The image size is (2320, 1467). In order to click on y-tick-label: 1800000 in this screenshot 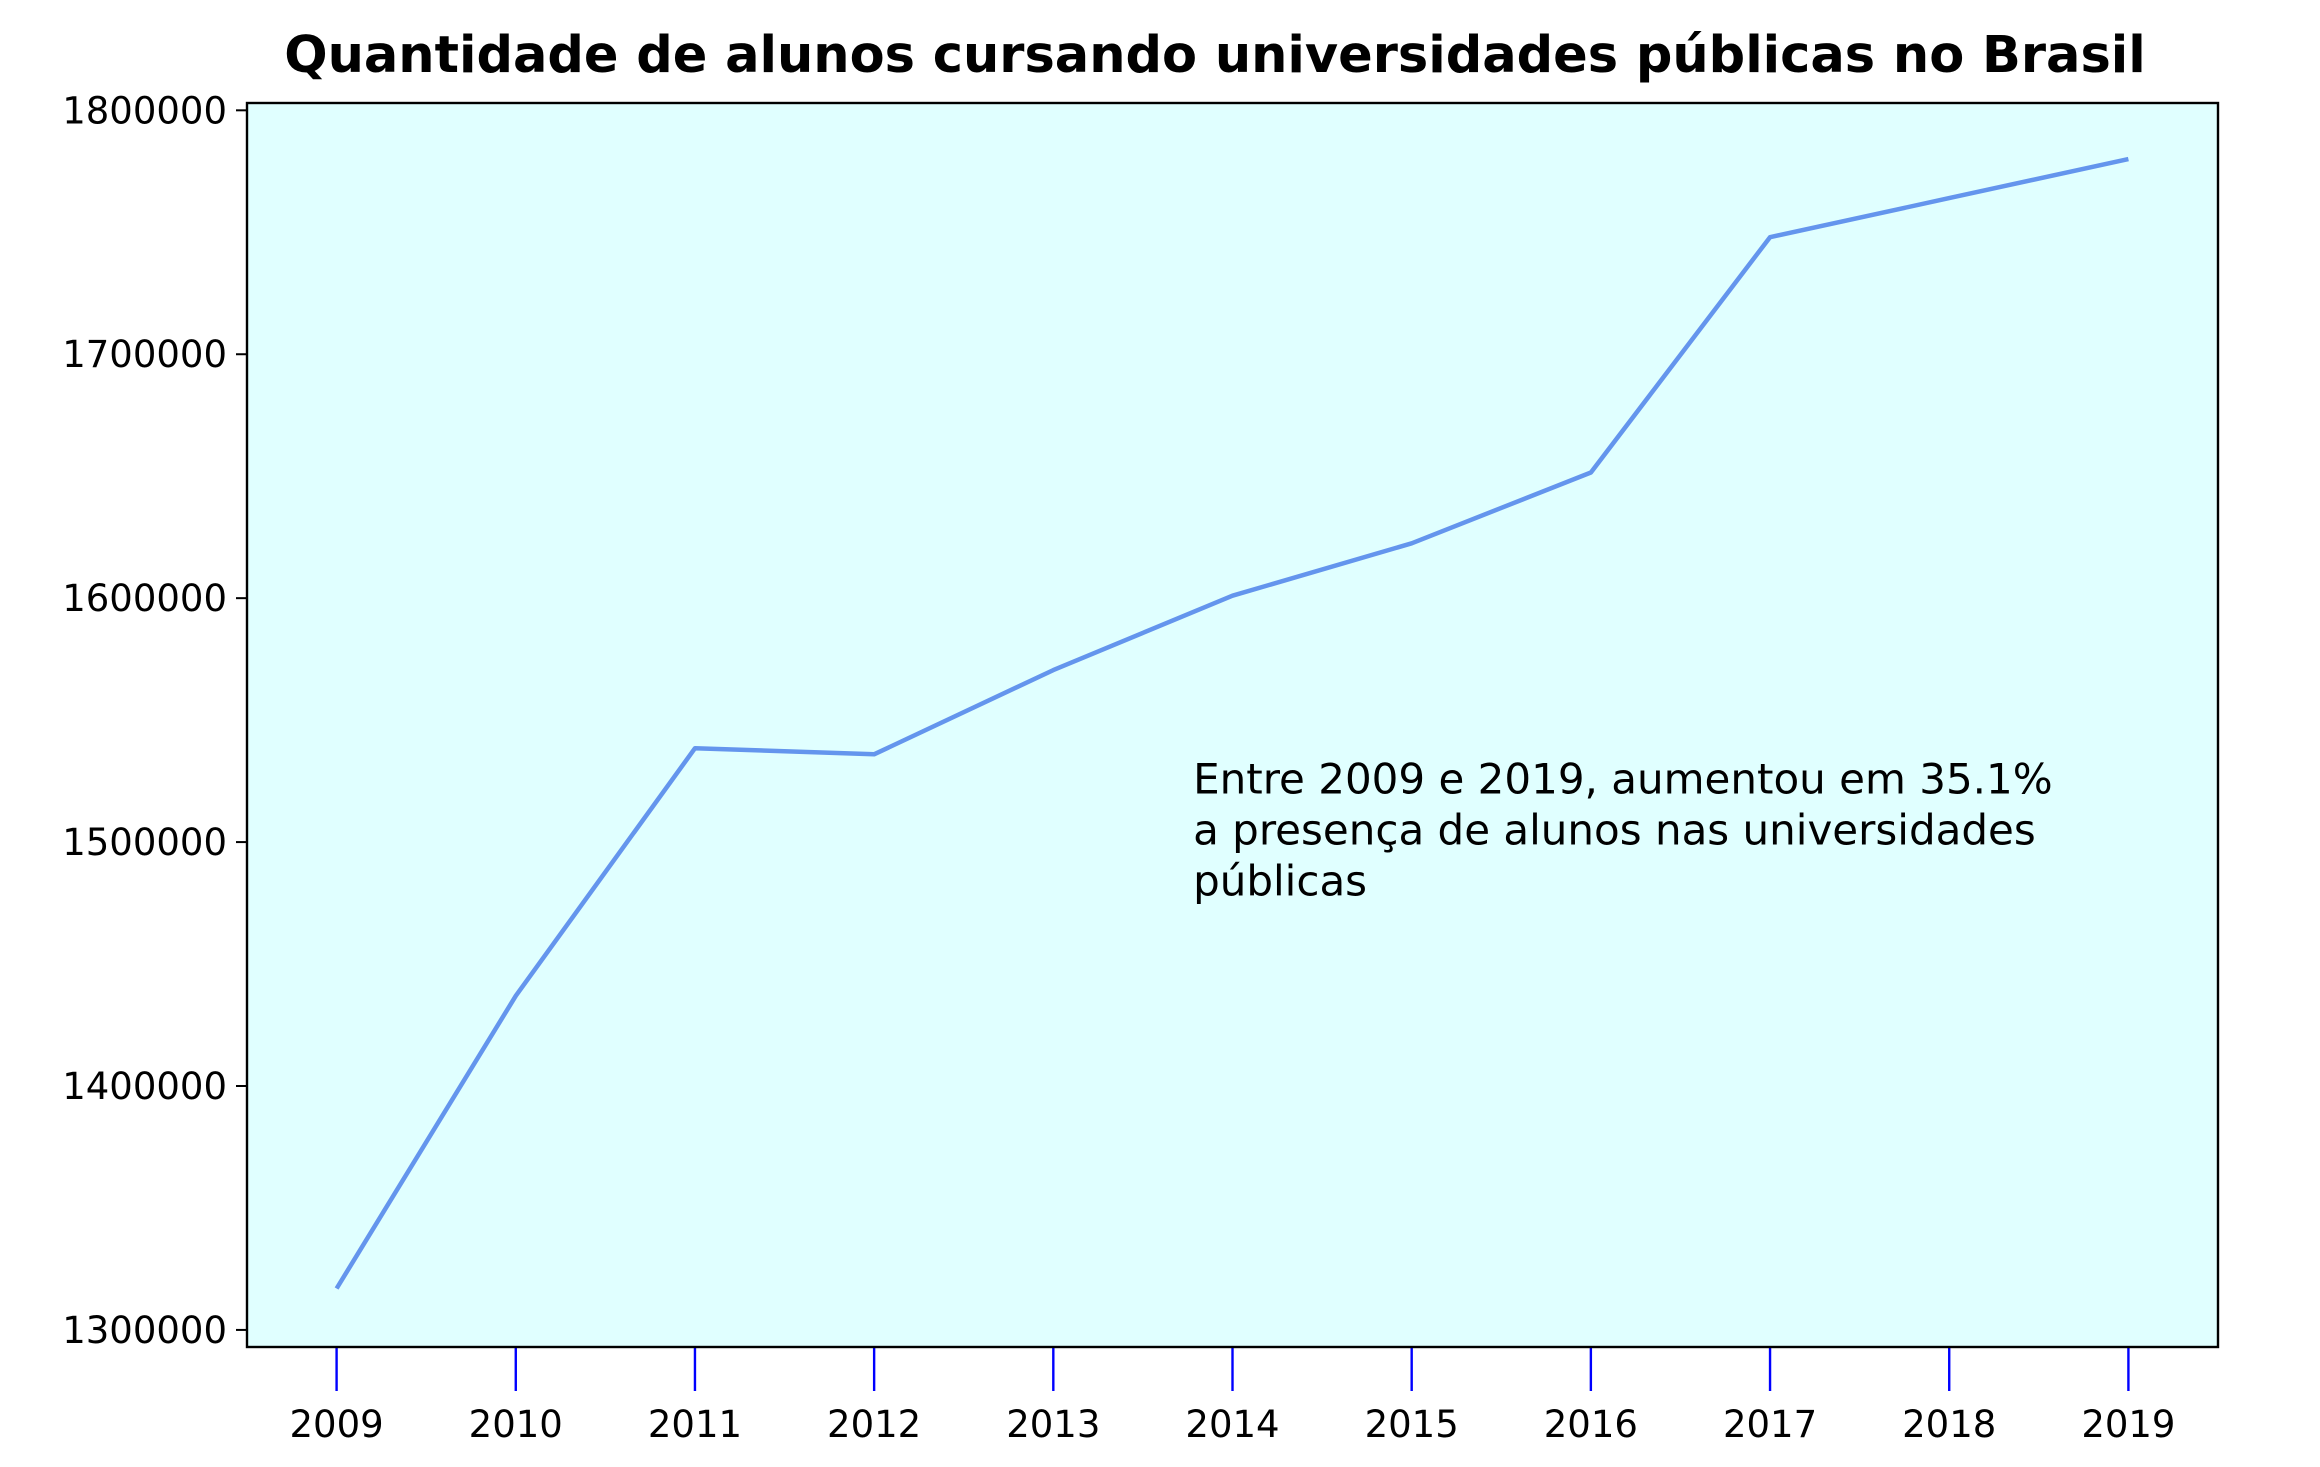, I will do `click(144, 110)`.